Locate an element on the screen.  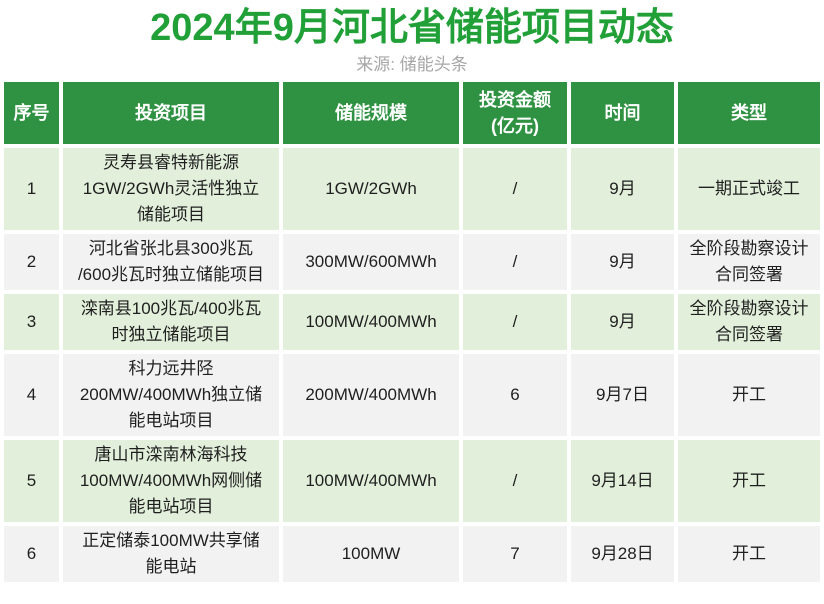
cell-time: 9月7日 is located at coordinates (622, 395).